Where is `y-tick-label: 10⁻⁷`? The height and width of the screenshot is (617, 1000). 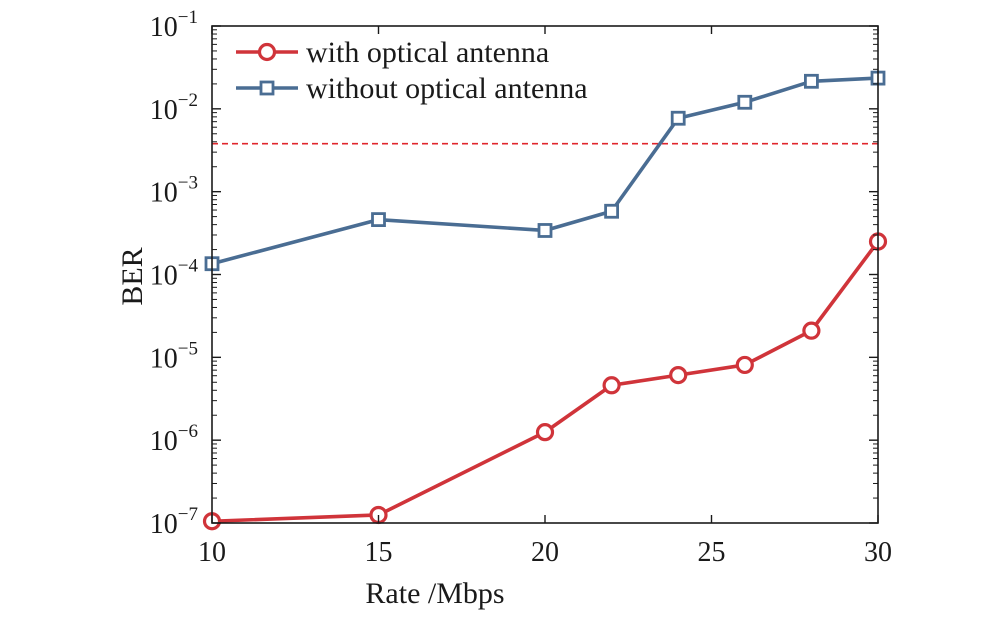 y-tick-label: 10⁻⁷ is located at coordinates (174, 522).